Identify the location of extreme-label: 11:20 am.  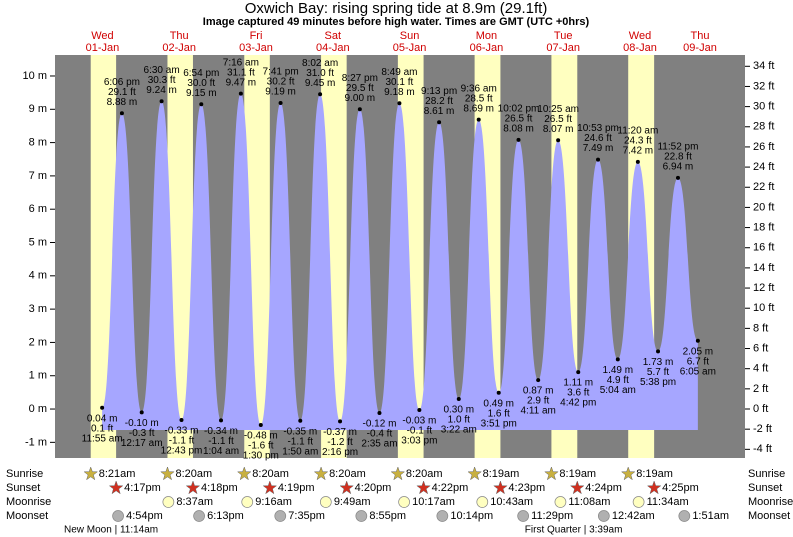
(637, 131).